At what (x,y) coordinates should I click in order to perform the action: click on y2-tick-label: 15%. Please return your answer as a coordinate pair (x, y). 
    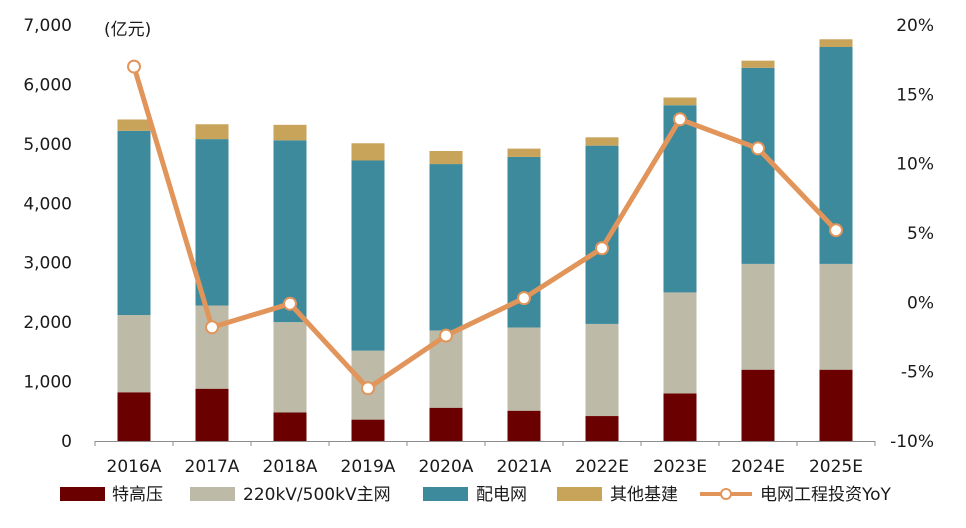
    Looking at the image, I should click on (915, 95).